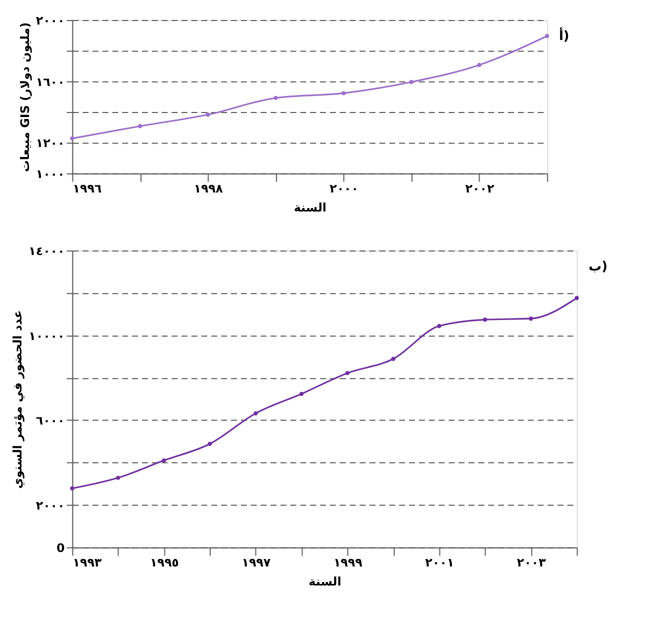 This screenshot has height=643, width=648. What do you see at coordinates (209, 189) in the screenshot?
I see `x-tick-label: ١٩٩٨` at bounding box center [209, 189].